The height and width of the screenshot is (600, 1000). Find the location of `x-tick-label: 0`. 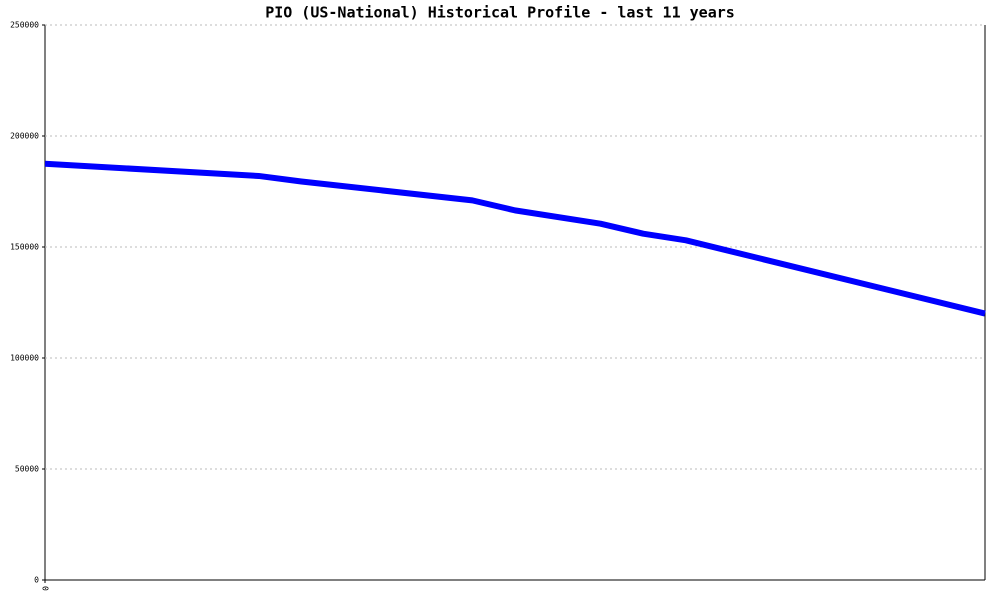

x-tick-label: 0 is located at coordinates (45, 588).